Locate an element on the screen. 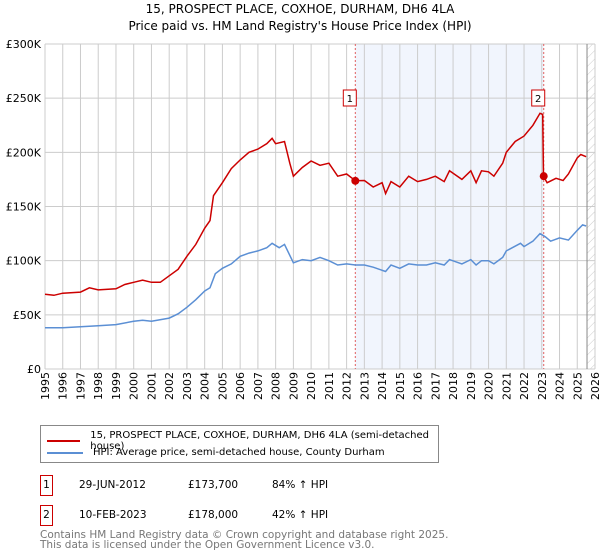 The height and width of the screenshot is (560, 600). y-tick-label: £50K is located at coordinates (27, 315).